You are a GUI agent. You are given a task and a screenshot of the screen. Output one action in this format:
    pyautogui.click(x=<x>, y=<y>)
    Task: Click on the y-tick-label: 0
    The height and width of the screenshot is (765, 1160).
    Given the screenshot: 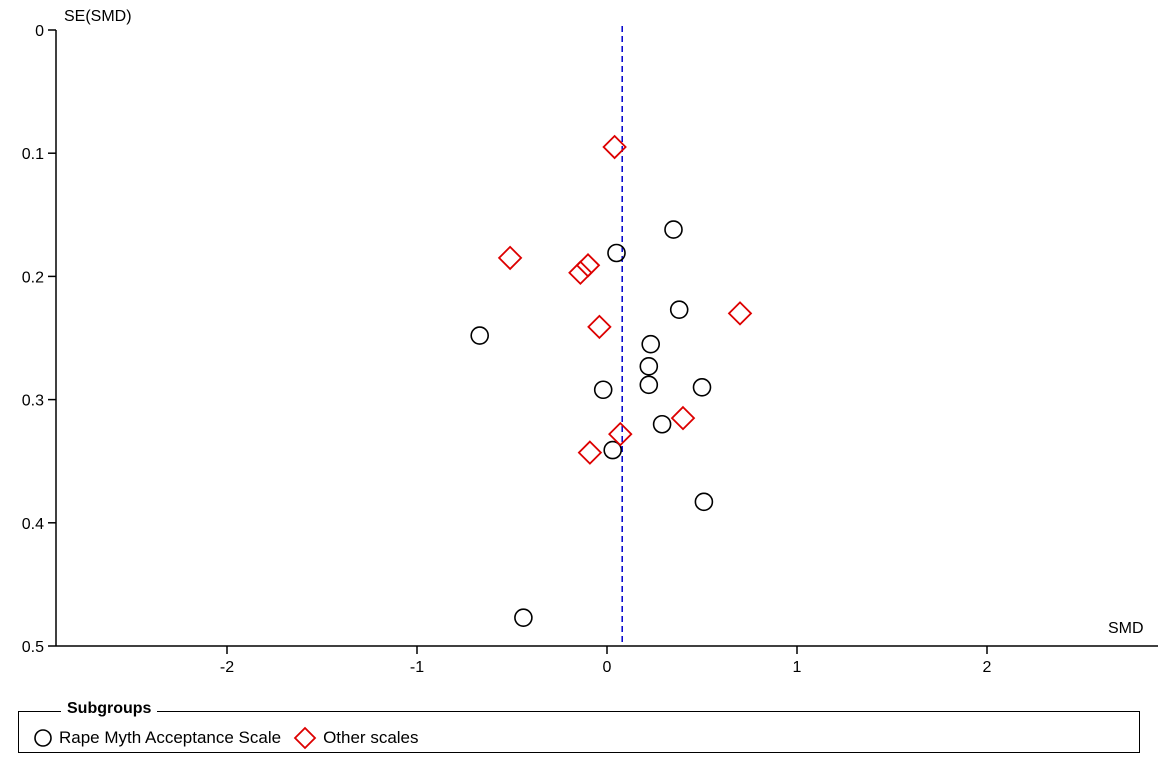 What is the action you would take?
    pyautogui.click(x=39, y=31)
    